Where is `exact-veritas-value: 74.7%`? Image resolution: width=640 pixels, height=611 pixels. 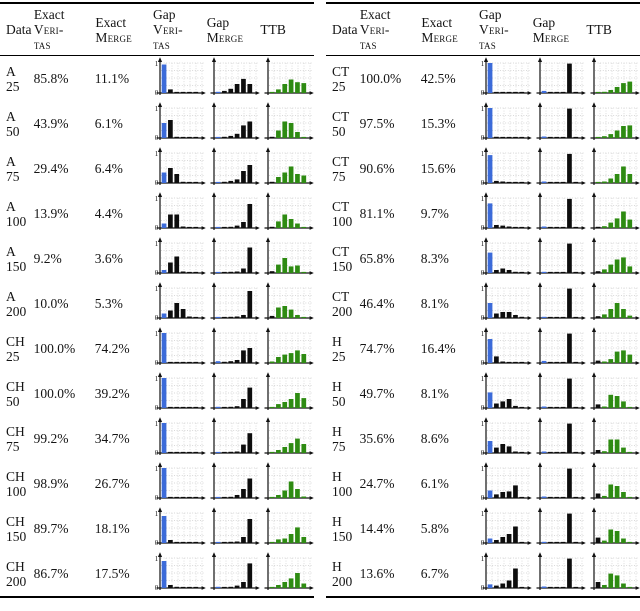 exact-veritas-value: 74.7% is located at coordinates (377, 348).